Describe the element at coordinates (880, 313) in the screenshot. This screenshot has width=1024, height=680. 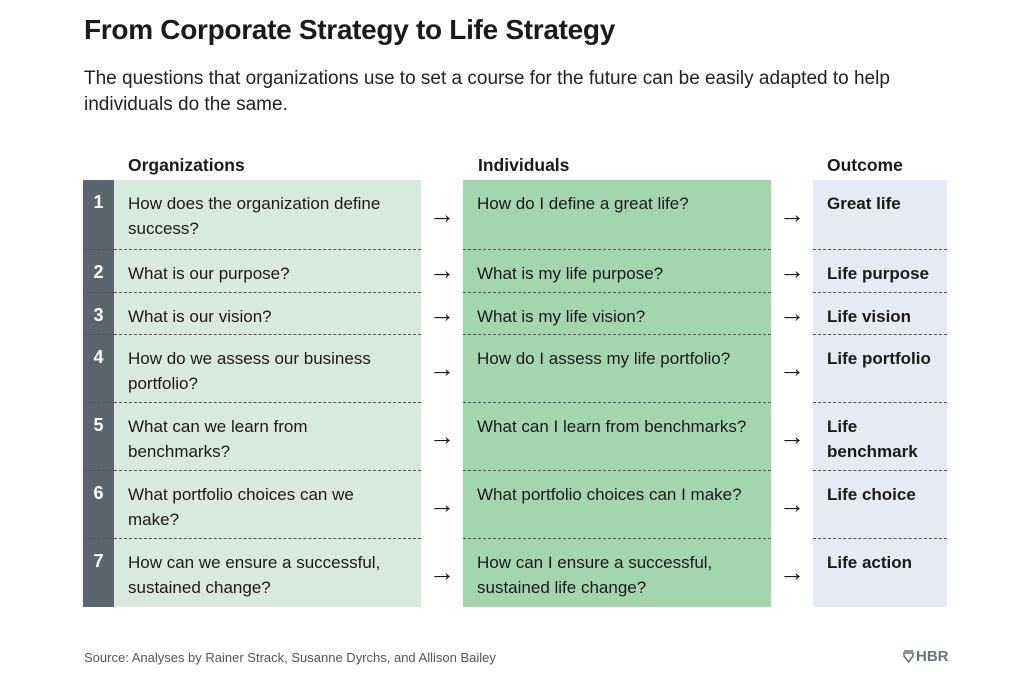
I see `outcome: Life vision` at that location.